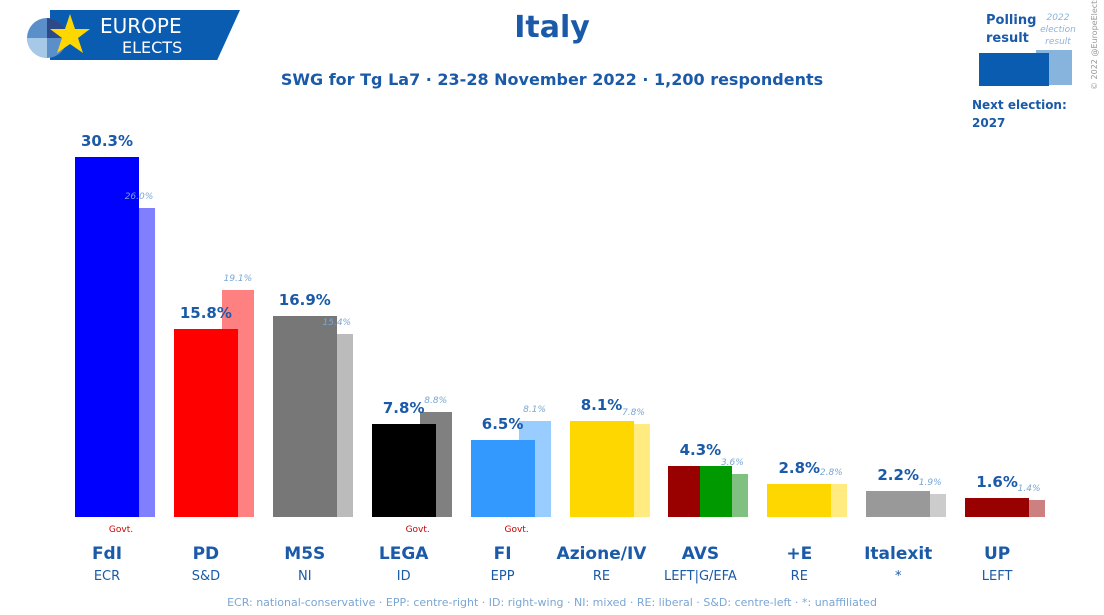 This screenshot has width=1104, height=615. Describe the element at coordinates (700, 449) in the screenshot. I see `polling-value-label: 4.3%` at that location.